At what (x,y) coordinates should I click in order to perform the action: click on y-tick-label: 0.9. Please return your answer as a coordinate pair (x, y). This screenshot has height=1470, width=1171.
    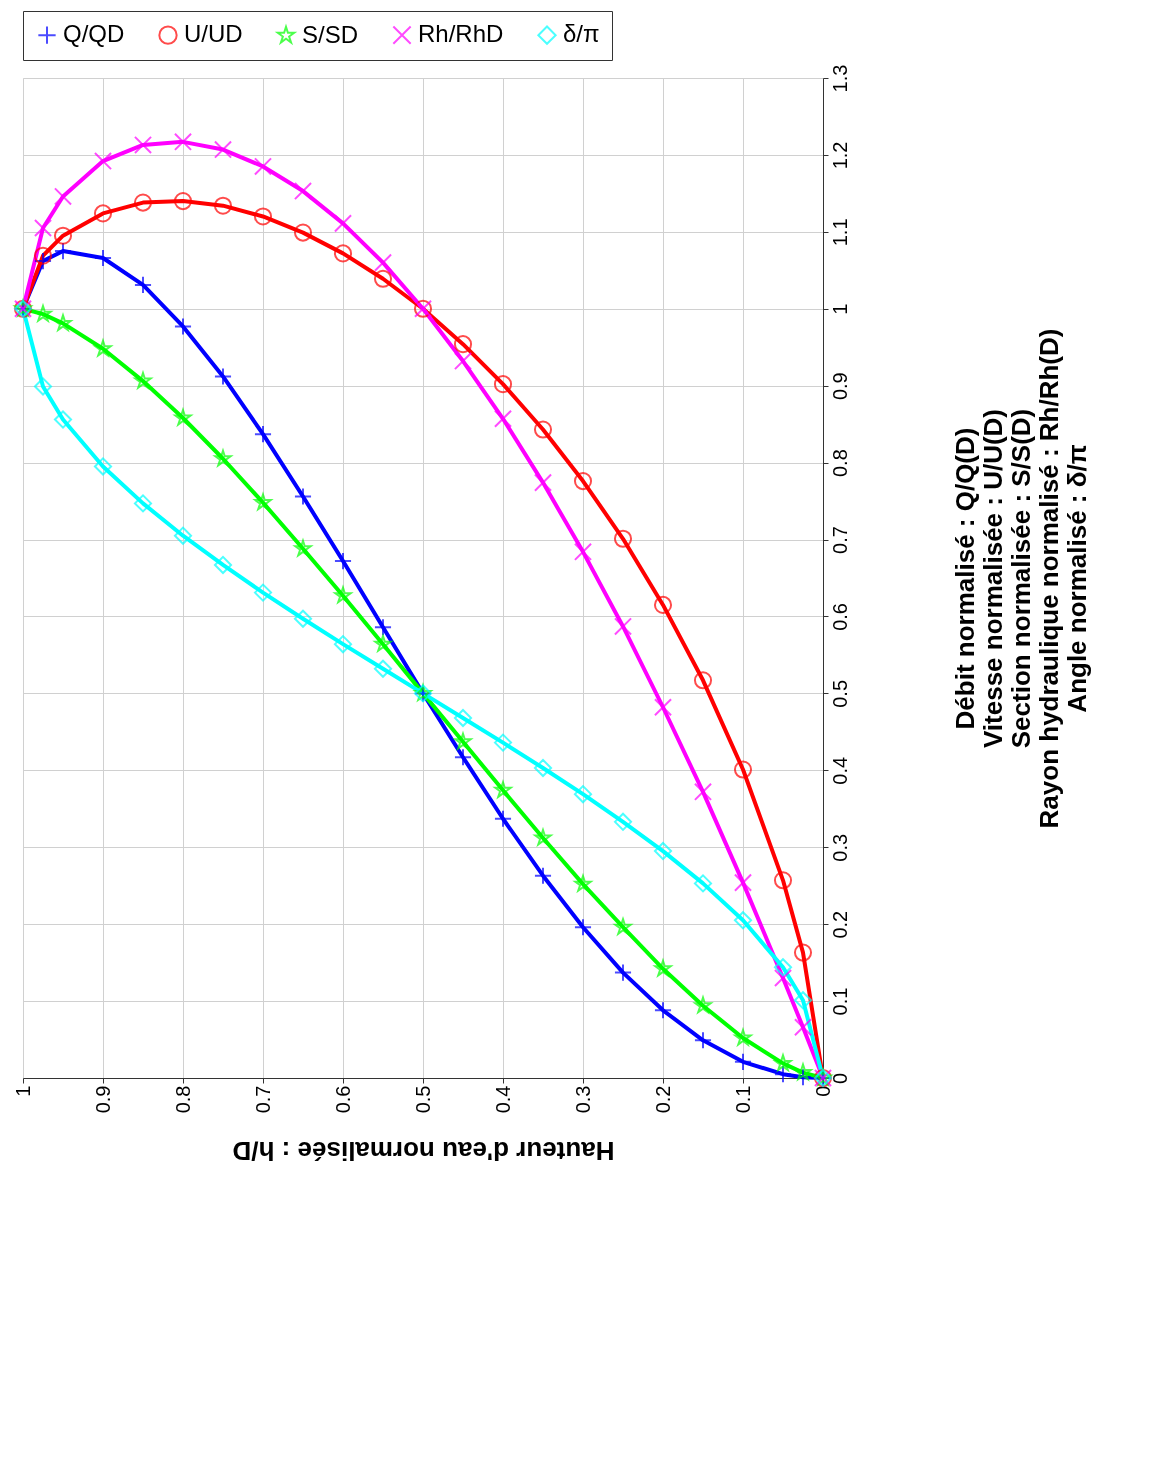
    Looking at the image, I should click on (839, 386).